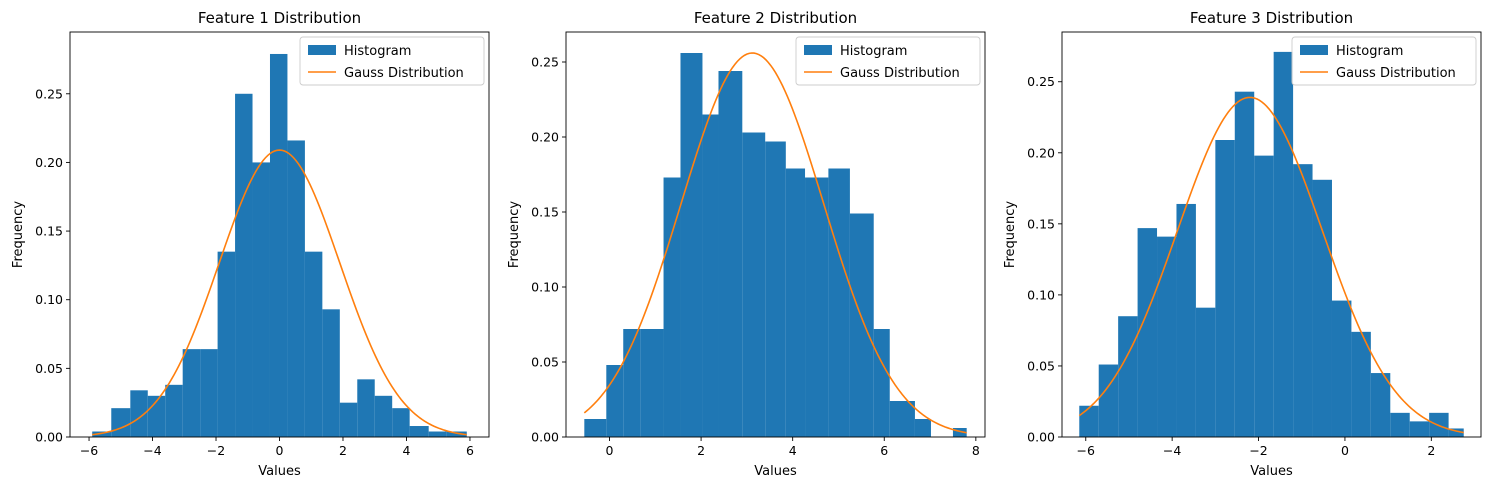 The width and height of the screenshot is (1489, 490). I want to click on chart-title: Feature 1 Distribution, so click(279, 18).